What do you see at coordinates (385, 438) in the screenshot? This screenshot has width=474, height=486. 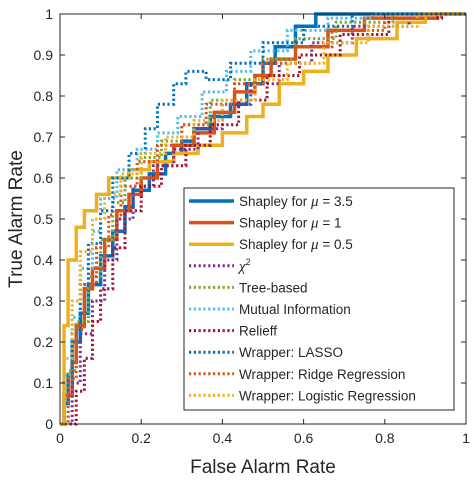 I see `x-tick-label: 0.8` at bounding box center [385, 438].